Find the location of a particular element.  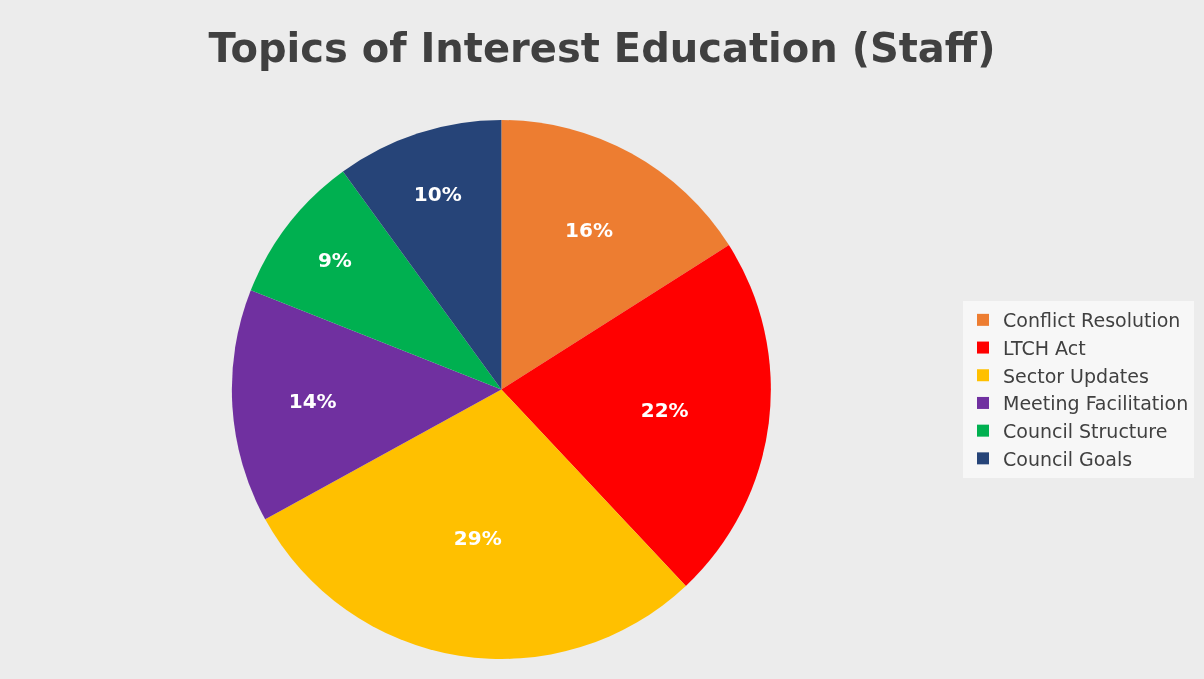

legend-label: Meeting Facilitation is located at coordinates (1096, 403).